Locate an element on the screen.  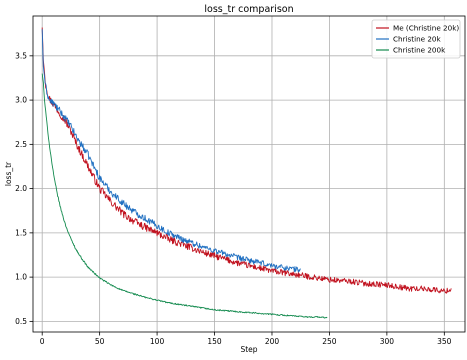
x-tick-label: 0 is located at coordinates (42, 341).